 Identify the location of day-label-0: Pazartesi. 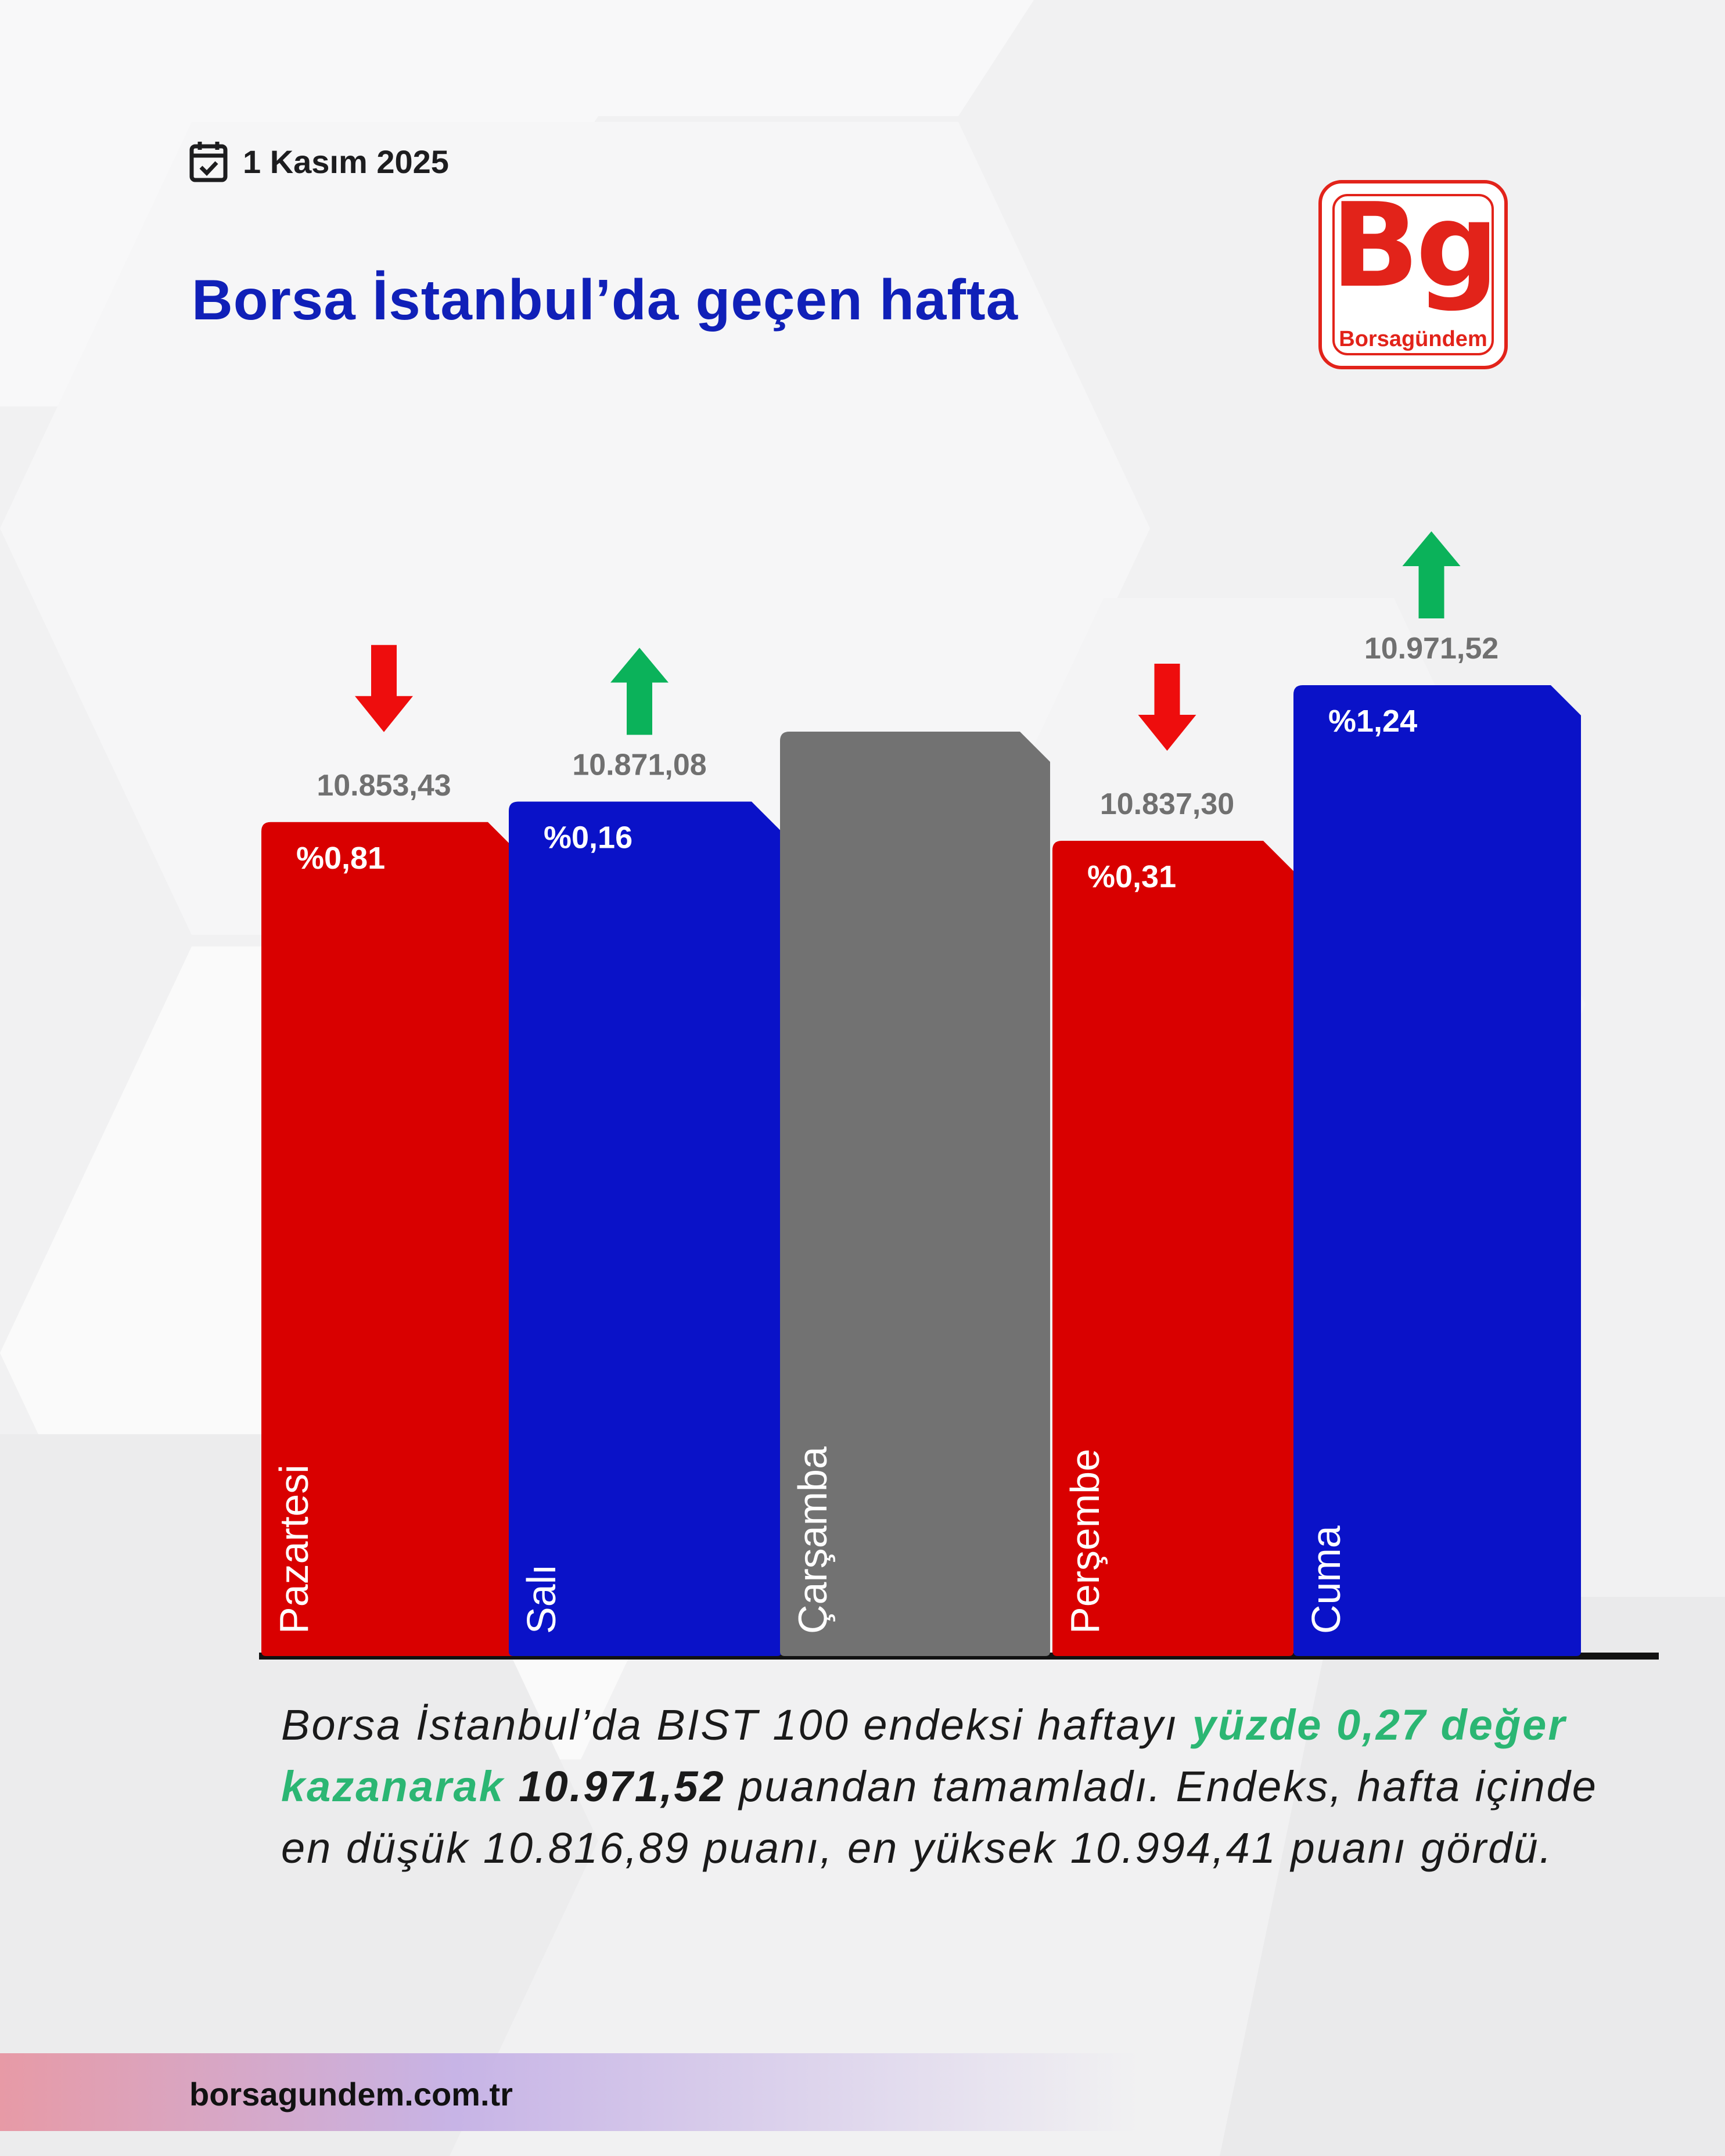
(294, 1549).